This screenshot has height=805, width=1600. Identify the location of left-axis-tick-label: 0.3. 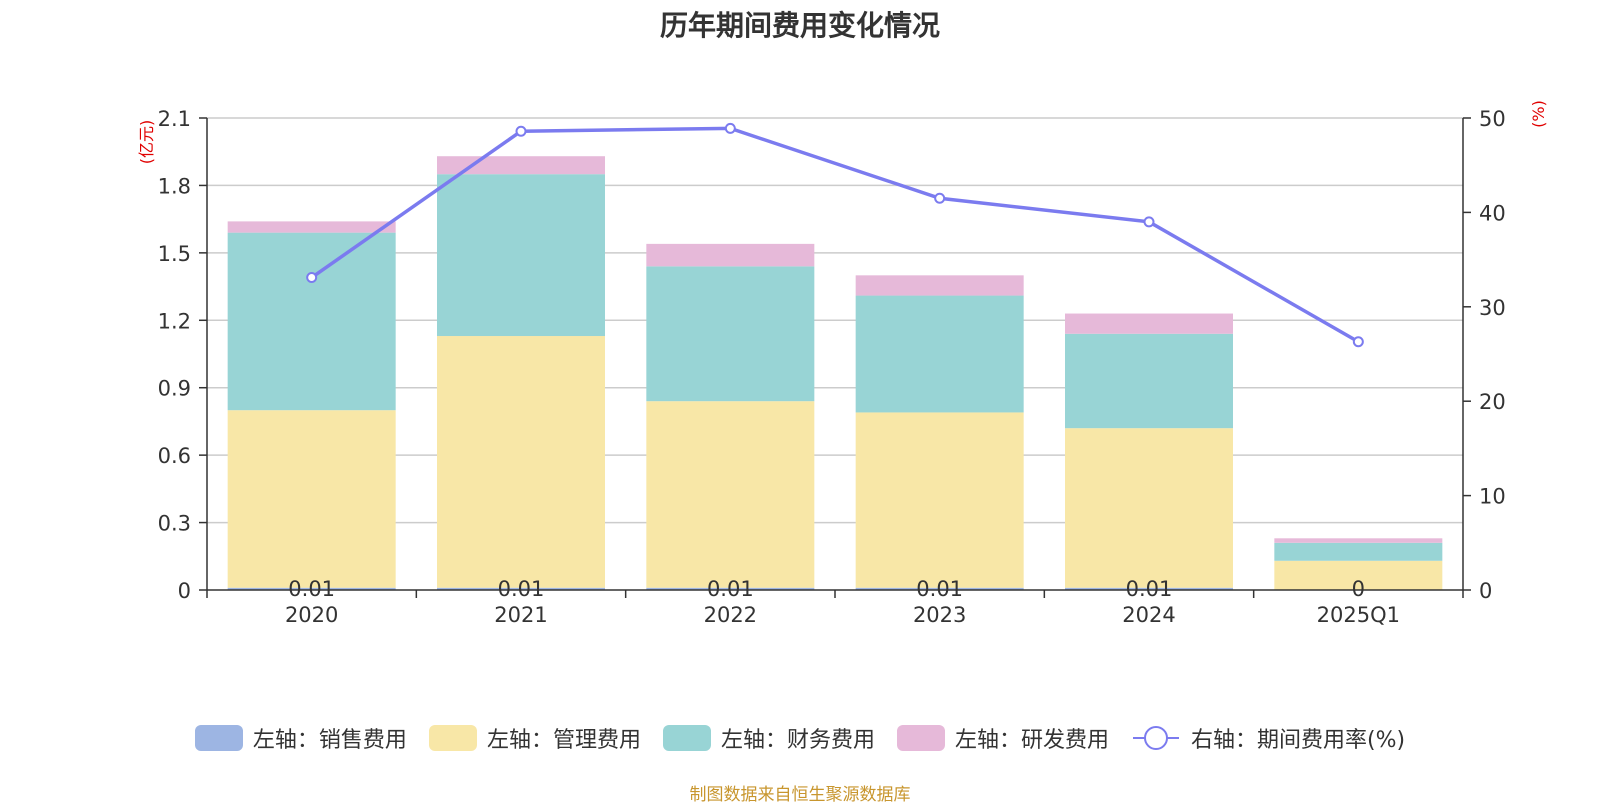
(174, 524).